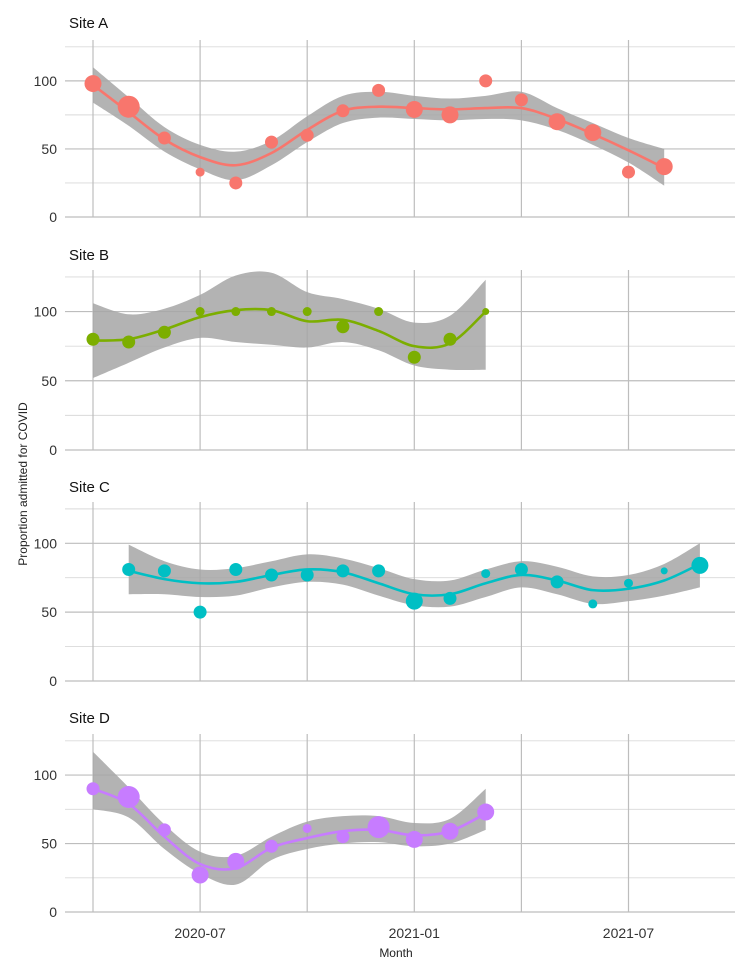  Describe the element at coordinates (378, 126) in the screenshot. I see `smooth-trend-line` at that location.